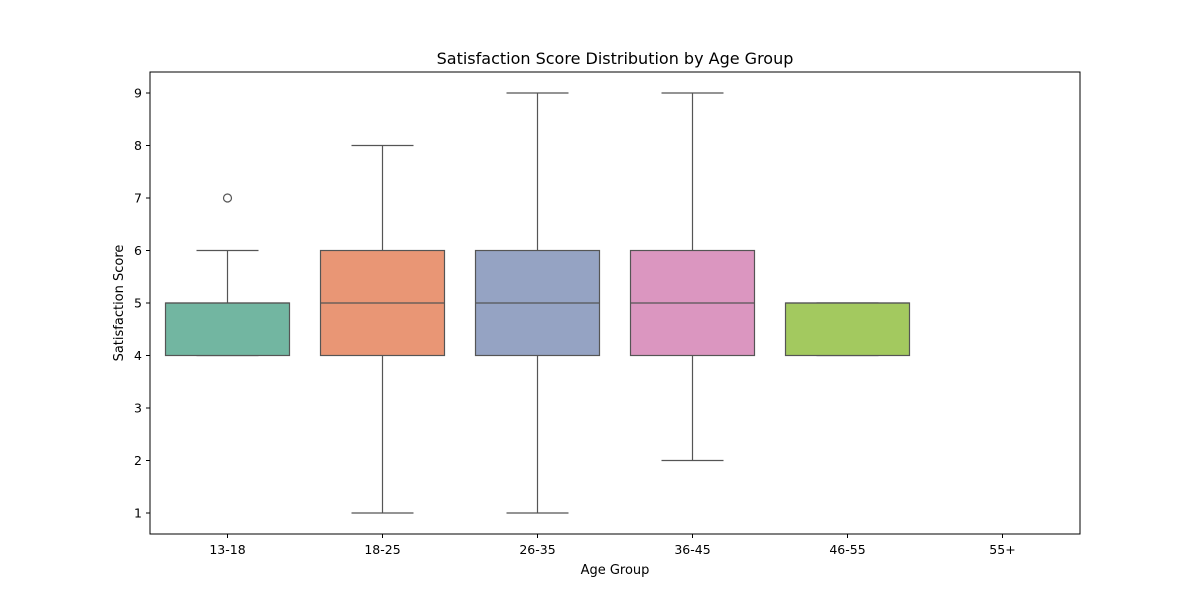  What do you see at coordinates (138, 303) in the screenshot?
I see `y-tick-label: 5` at bounding box center [138, 303].